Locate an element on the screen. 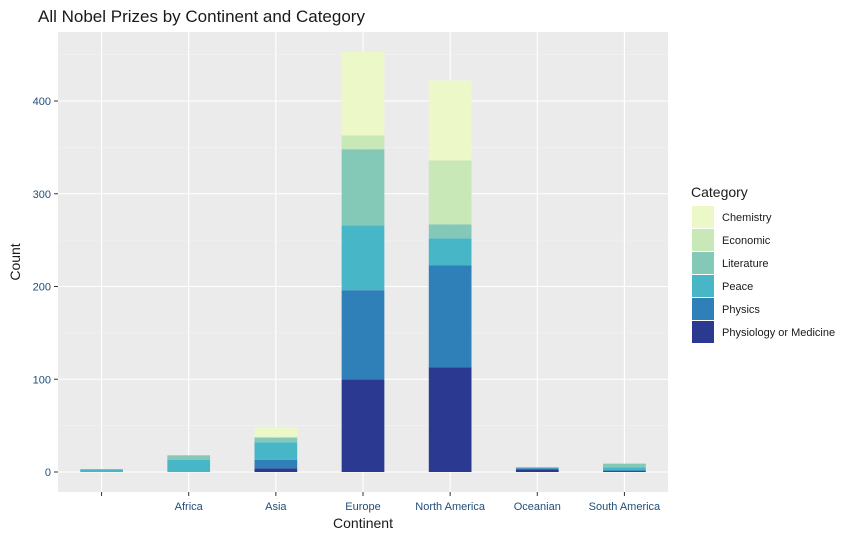 The width and height of the screenshot is (862, 538). y-axis: 0 100 200 300 400 is located at coordinates (45, 287).